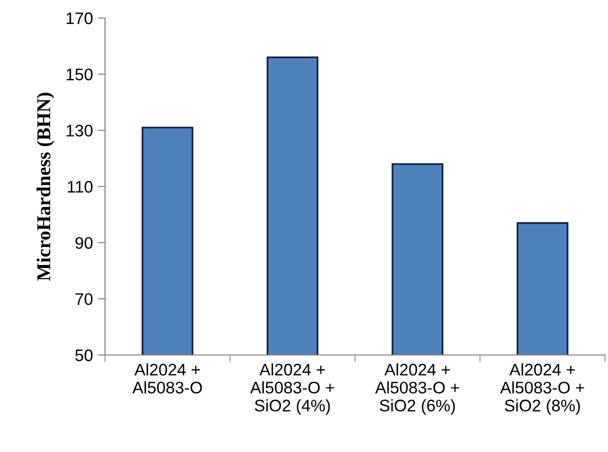  I want to click on y-tick-label: 130, so click(79, 130).